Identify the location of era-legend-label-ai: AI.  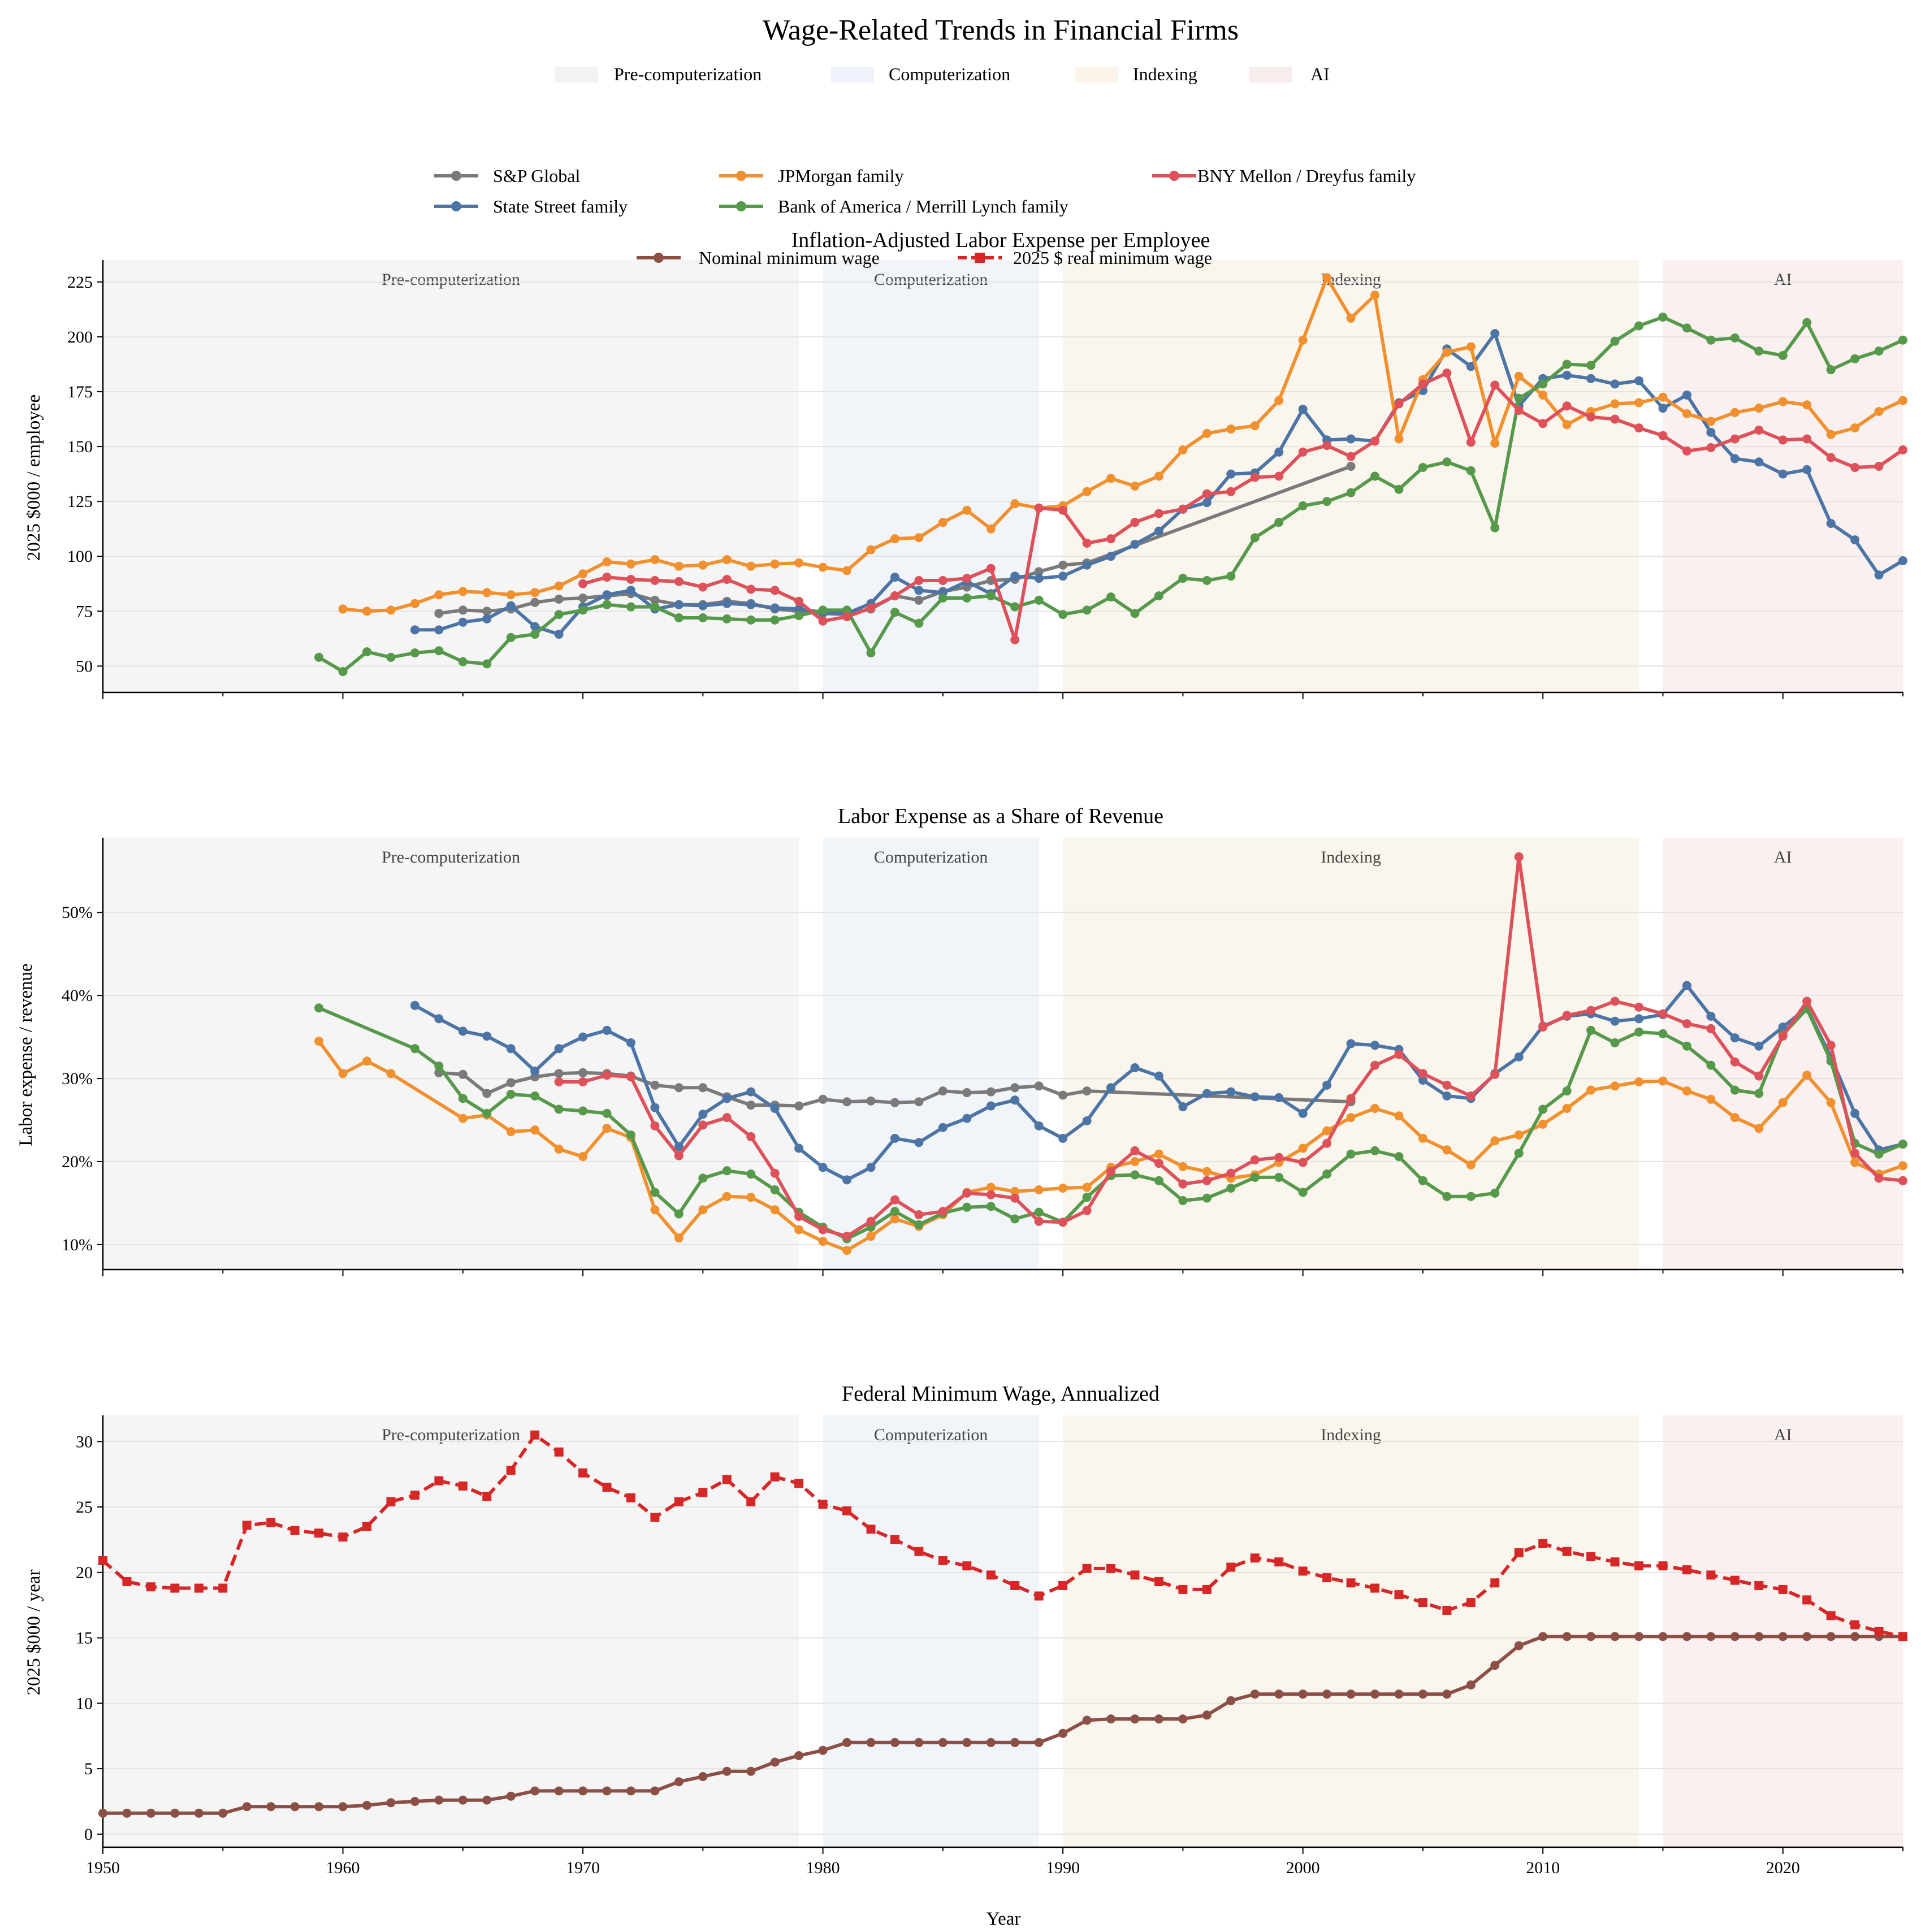
(1320, 74).